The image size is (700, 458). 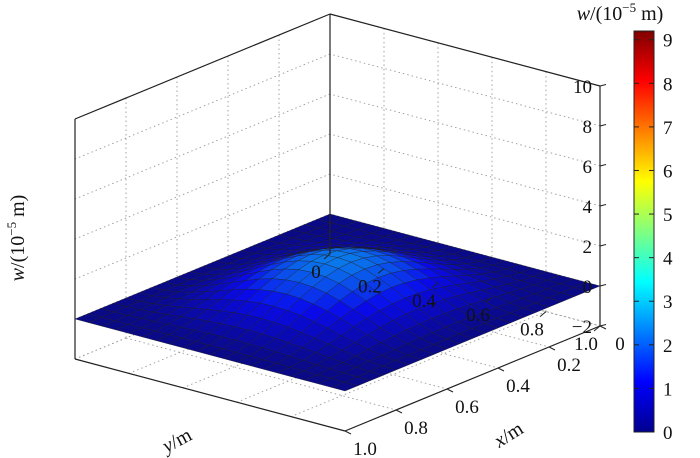 I want to click on z-tick-label: 0, so click(x=588, y=287).